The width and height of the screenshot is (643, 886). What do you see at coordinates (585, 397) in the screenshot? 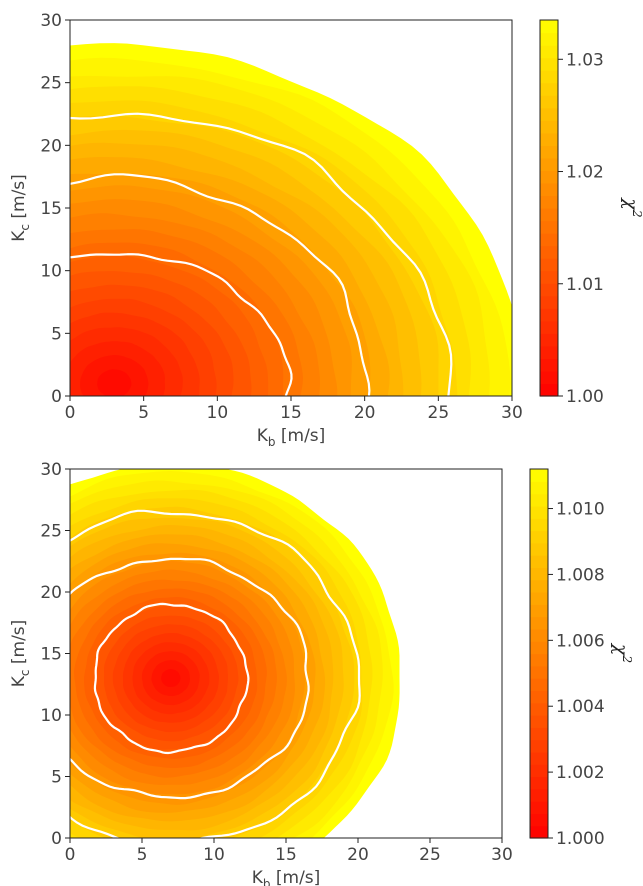
I see `colorbar-tick-label: 1.00` at bounding box center [585, 397].